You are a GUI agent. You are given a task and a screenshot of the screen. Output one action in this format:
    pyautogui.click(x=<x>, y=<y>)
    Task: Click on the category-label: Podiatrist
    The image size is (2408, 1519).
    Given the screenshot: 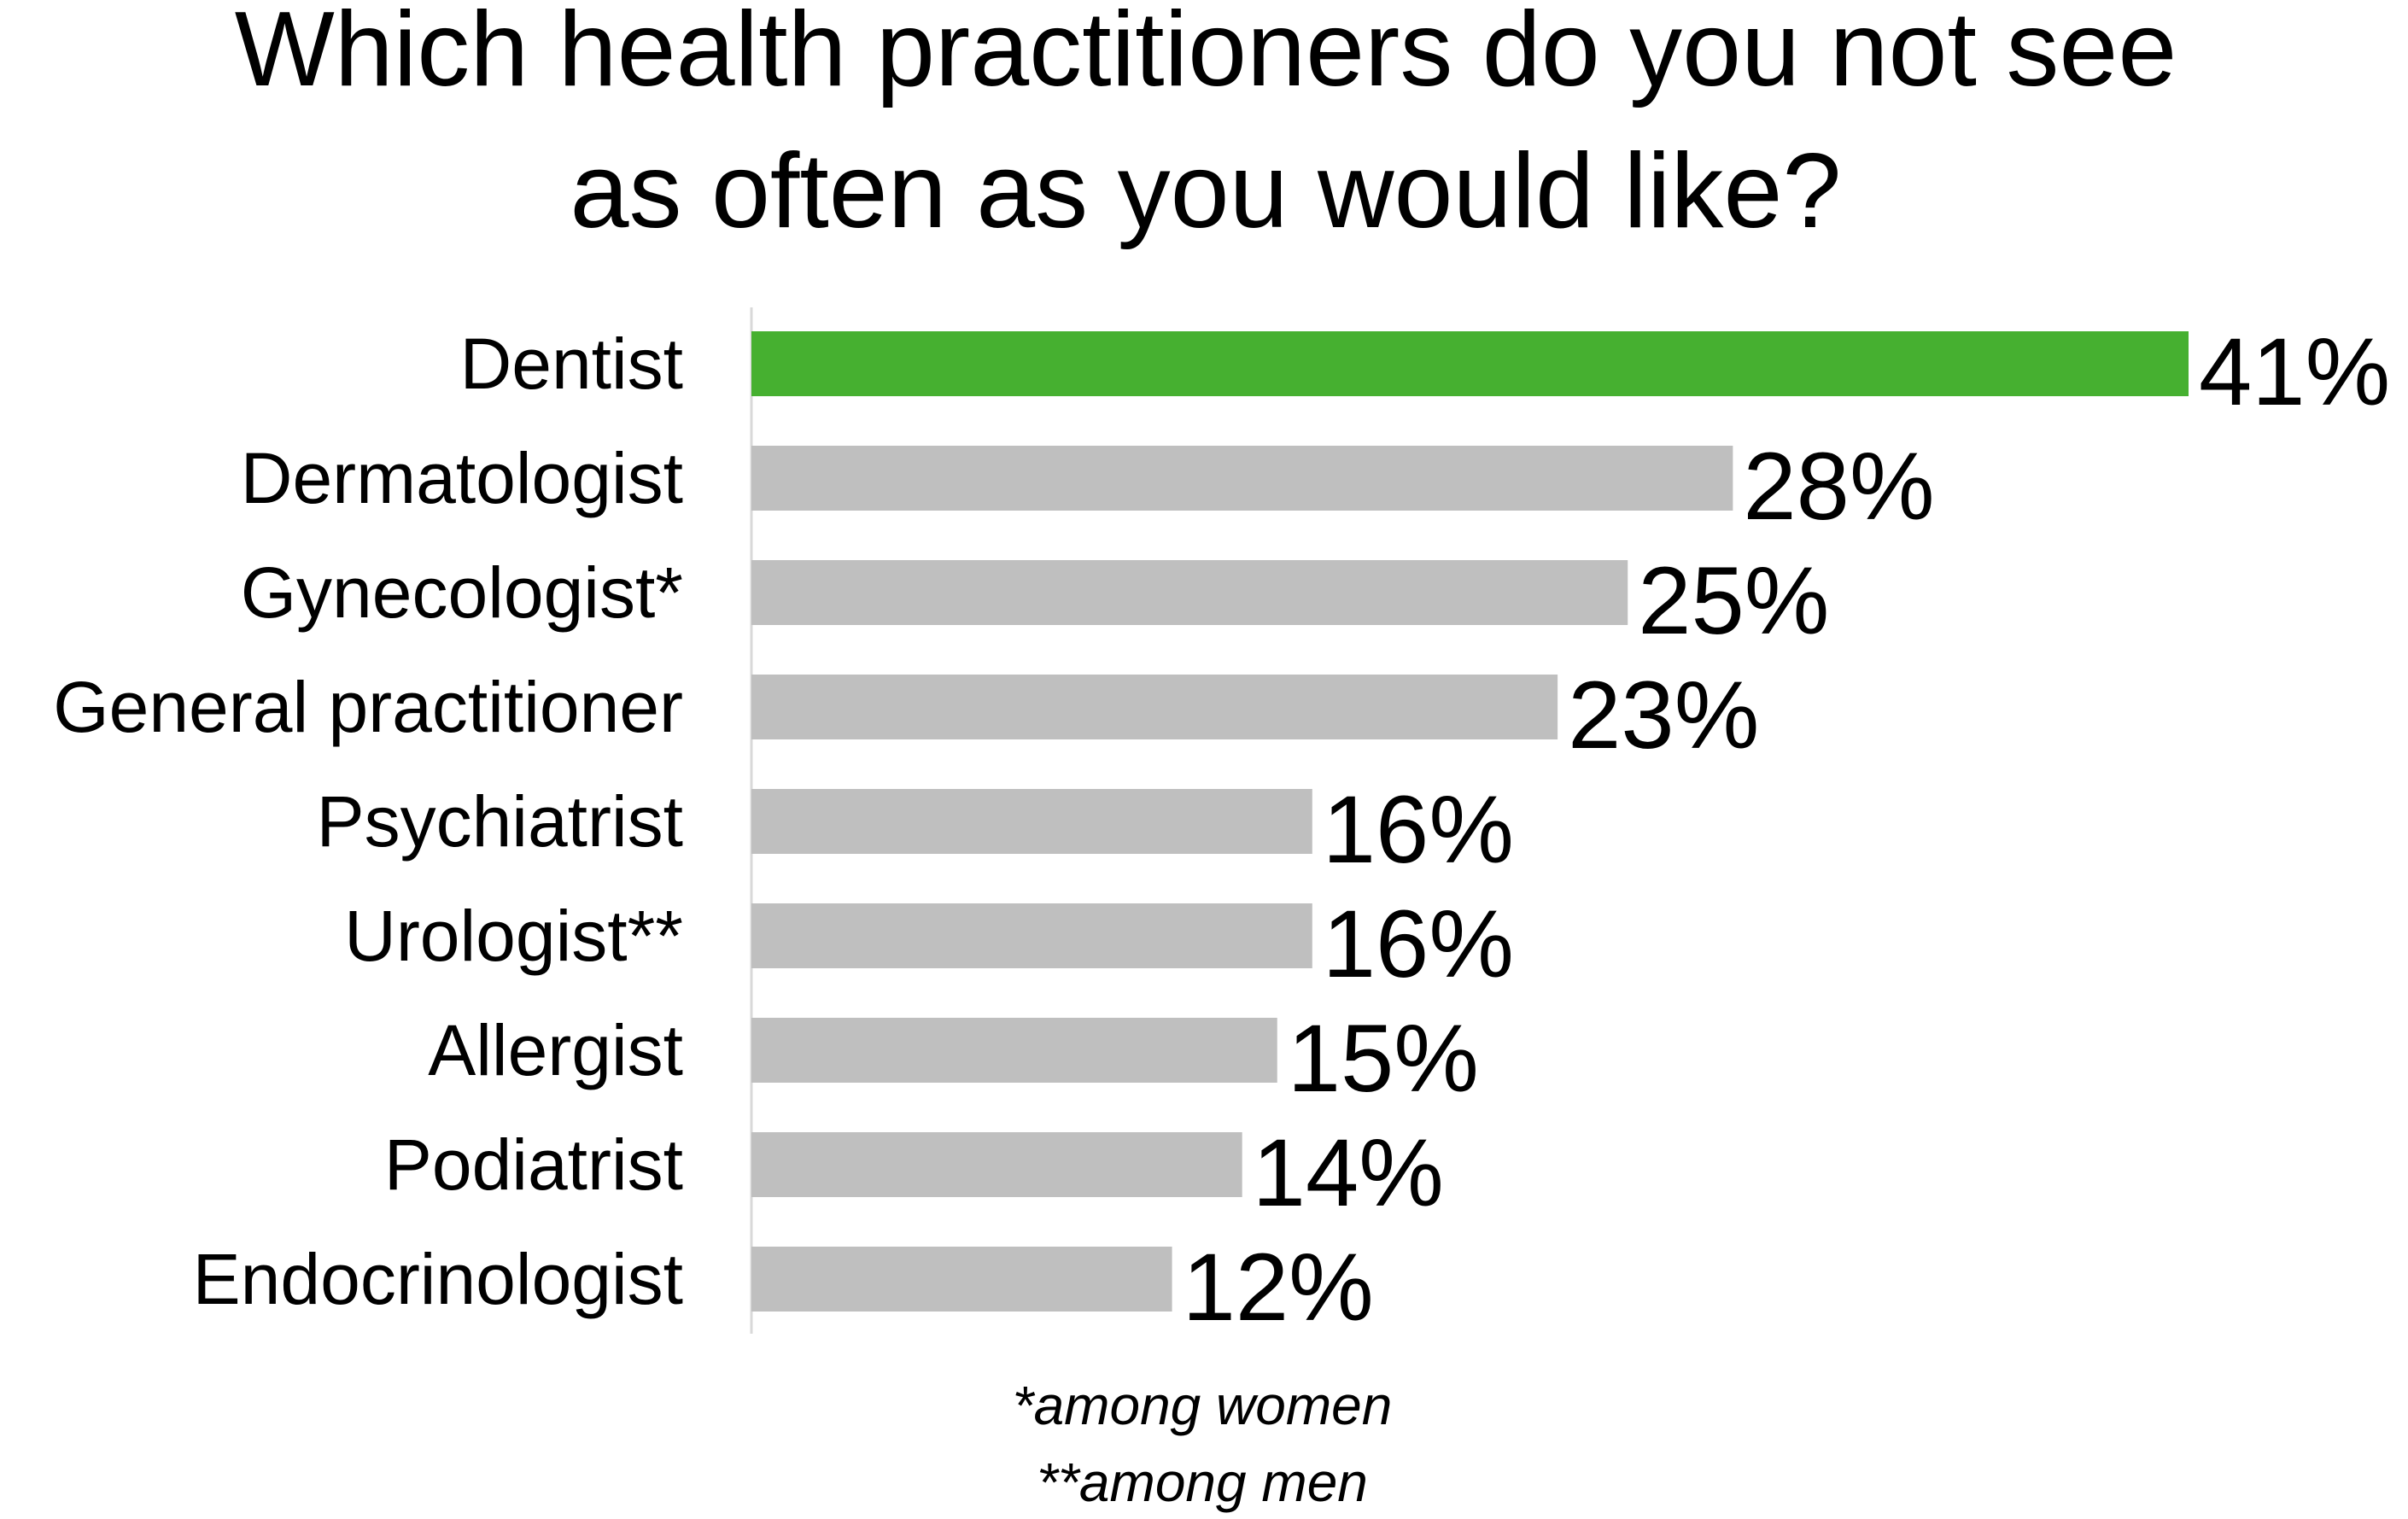 What is the action you would take?
    pyautogui.click(x=533, y=1165)
    